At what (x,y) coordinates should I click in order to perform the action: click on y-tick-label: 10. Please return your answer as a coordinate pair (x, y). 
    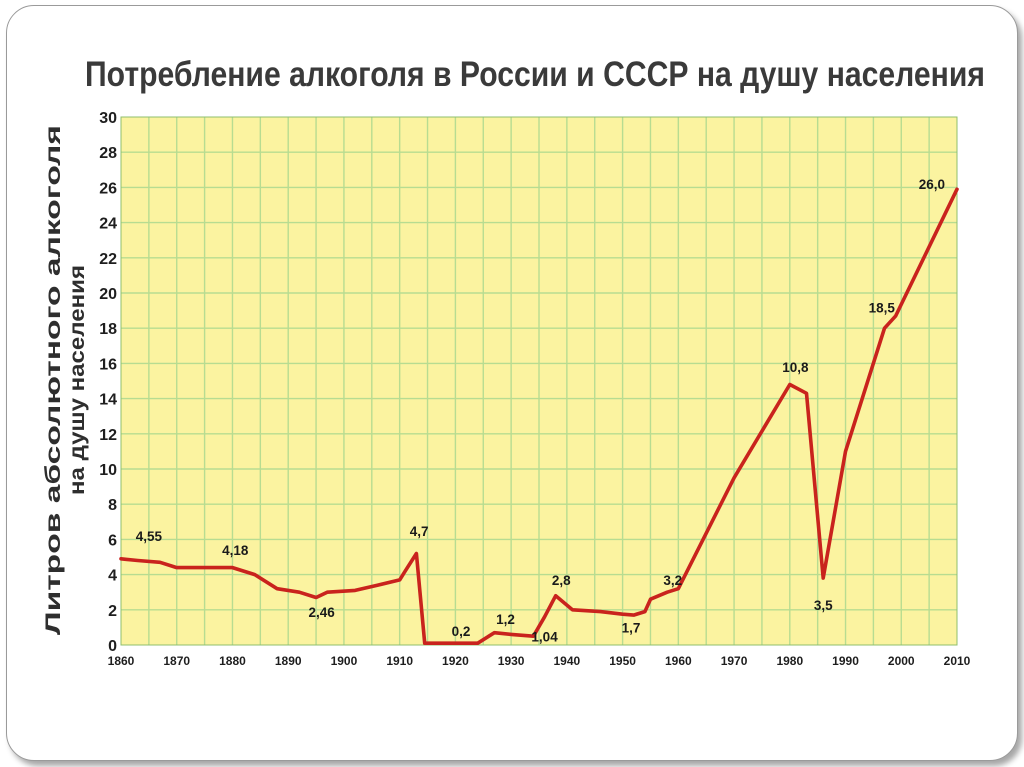
    Looking at the image, I should click on (108, 470).